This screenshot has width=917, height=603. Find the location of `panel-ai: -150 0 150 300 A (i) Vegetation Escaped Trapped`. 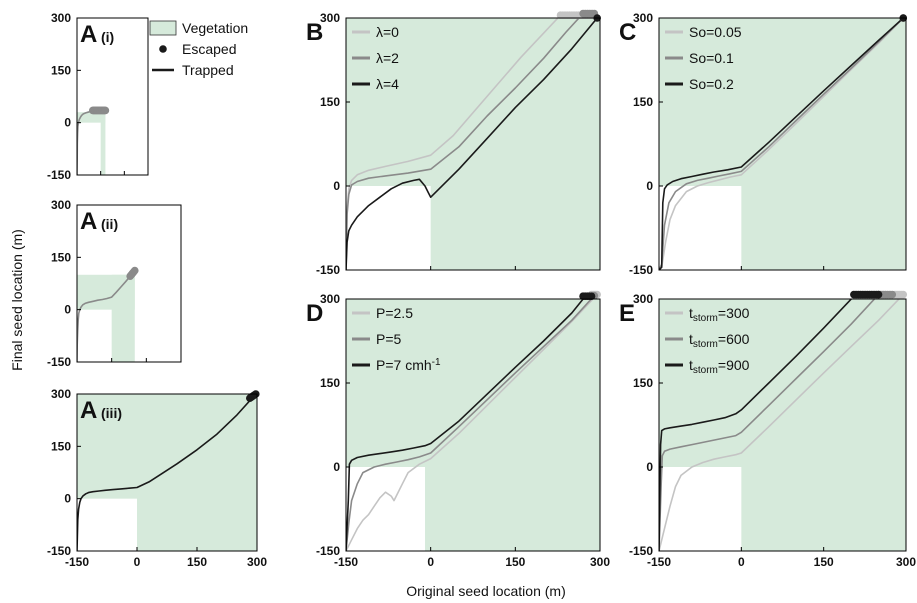

panel-ai: -150 0 150 300 A (i) Vegetation Escaped Trapped is located at coordinates (147, 96).